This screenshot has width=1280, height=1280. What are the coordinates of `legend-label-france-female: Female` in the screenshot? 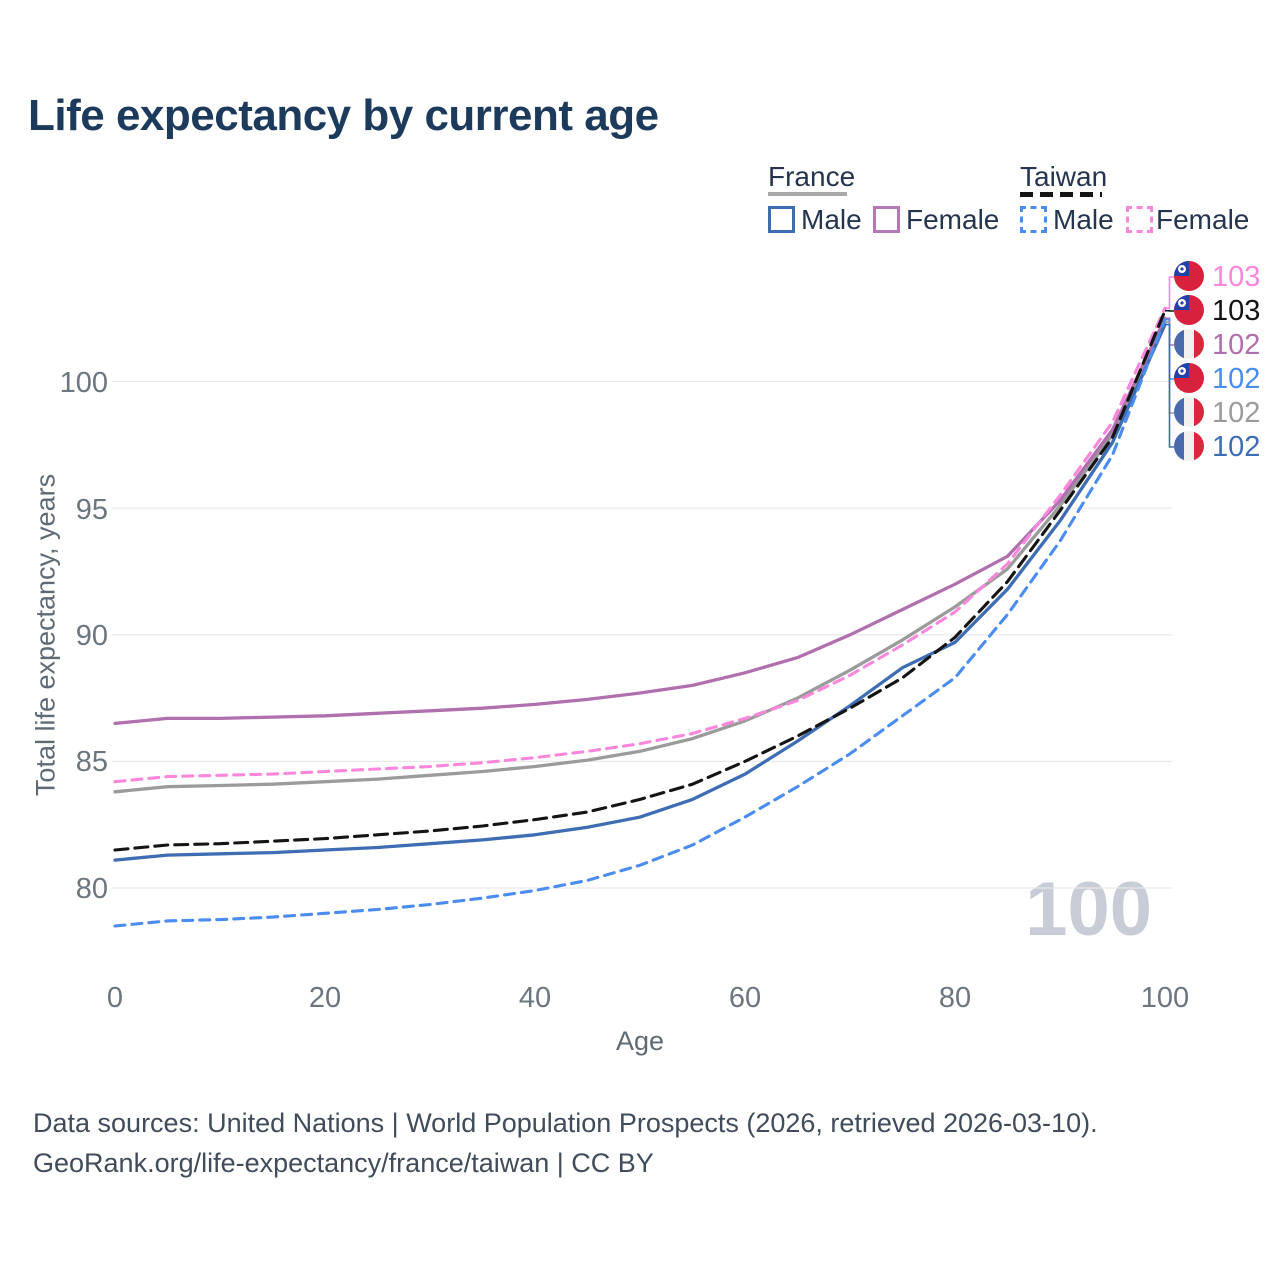 It's located at (953, 219).